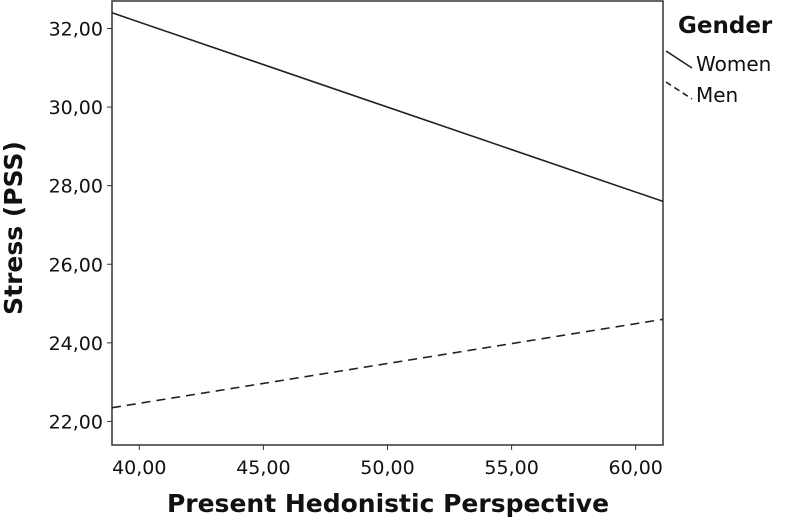  I want to click on y-axis-title: Stress (PSS), so click(14, 228).